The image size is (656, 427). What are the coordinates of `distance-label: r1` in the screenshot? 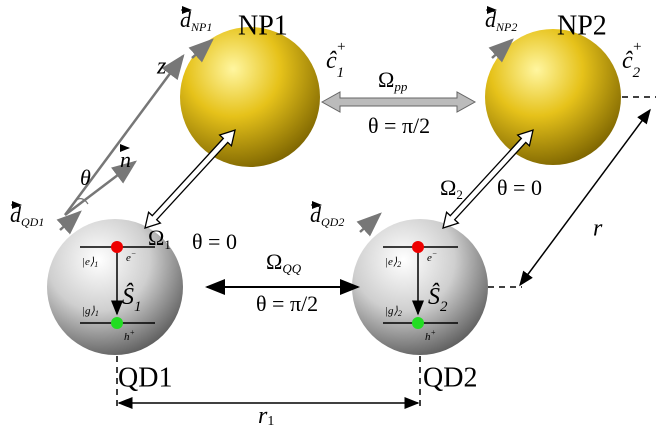 It's located at (266, 415).